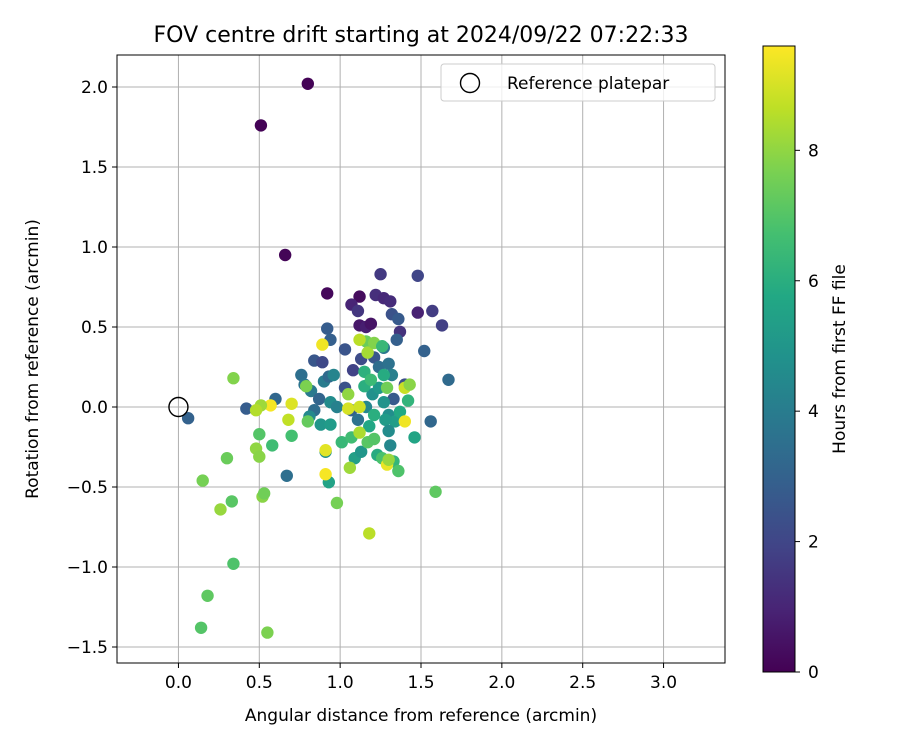  What do you see at coordinates (259, 683) in the screenshot?
I see `x-tick-label: 0.5` at bounding box center [259, 683].